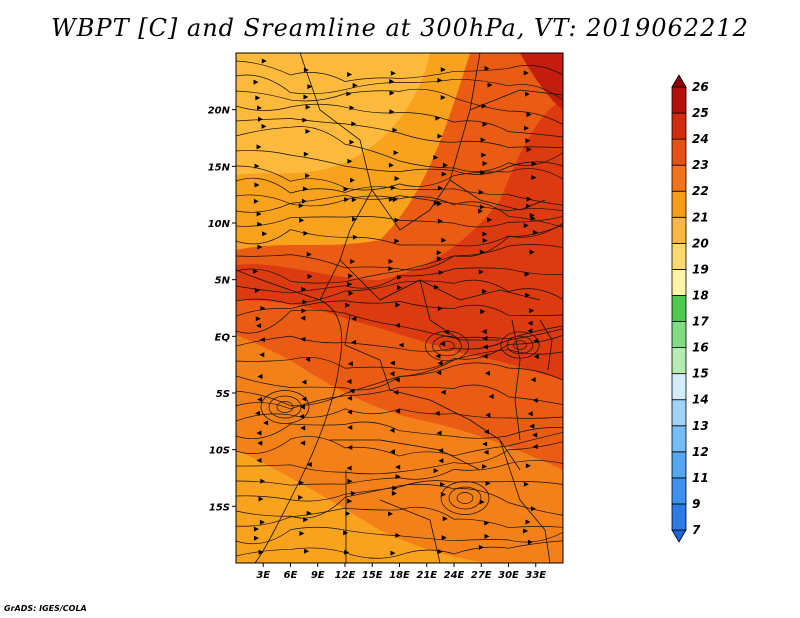 Image resolution: width=800 pixels, height=618 pixels. I want to click on colorbar-level-label: 7, so click(696, 530).